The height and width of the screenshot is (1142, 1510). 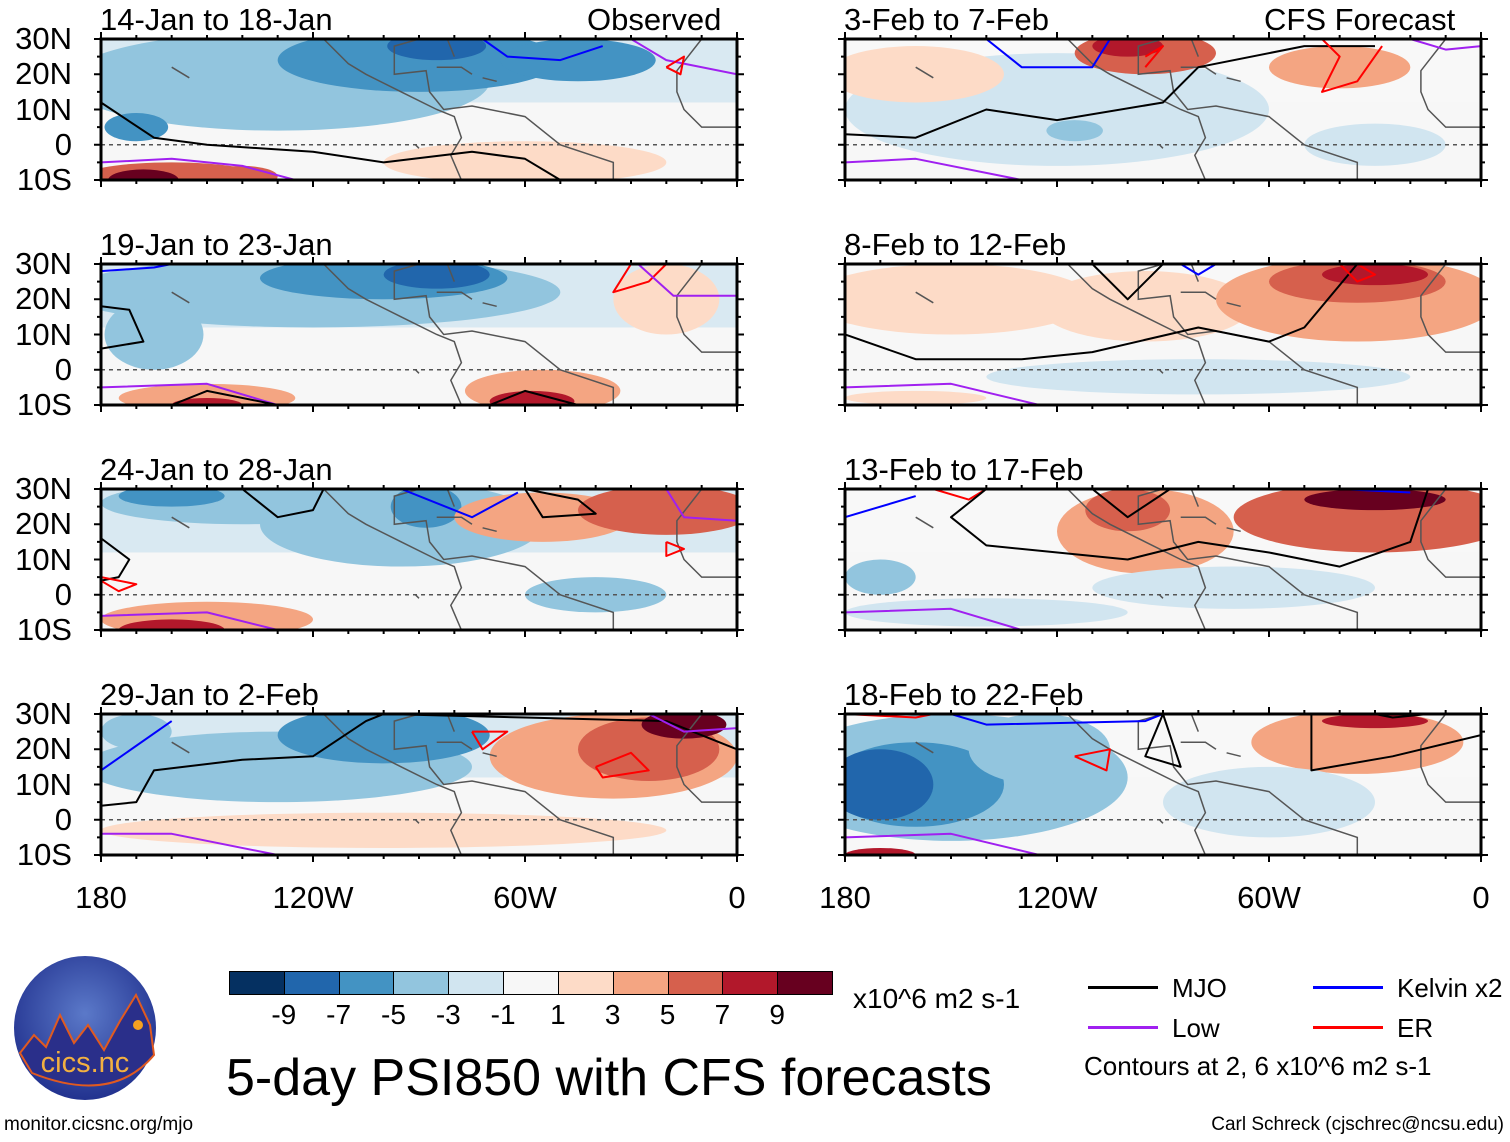 What do you see at coordinates (722, 1014) in the screenshot?
I see `colorbar-label: 7` at bounding box center [722, 1014].